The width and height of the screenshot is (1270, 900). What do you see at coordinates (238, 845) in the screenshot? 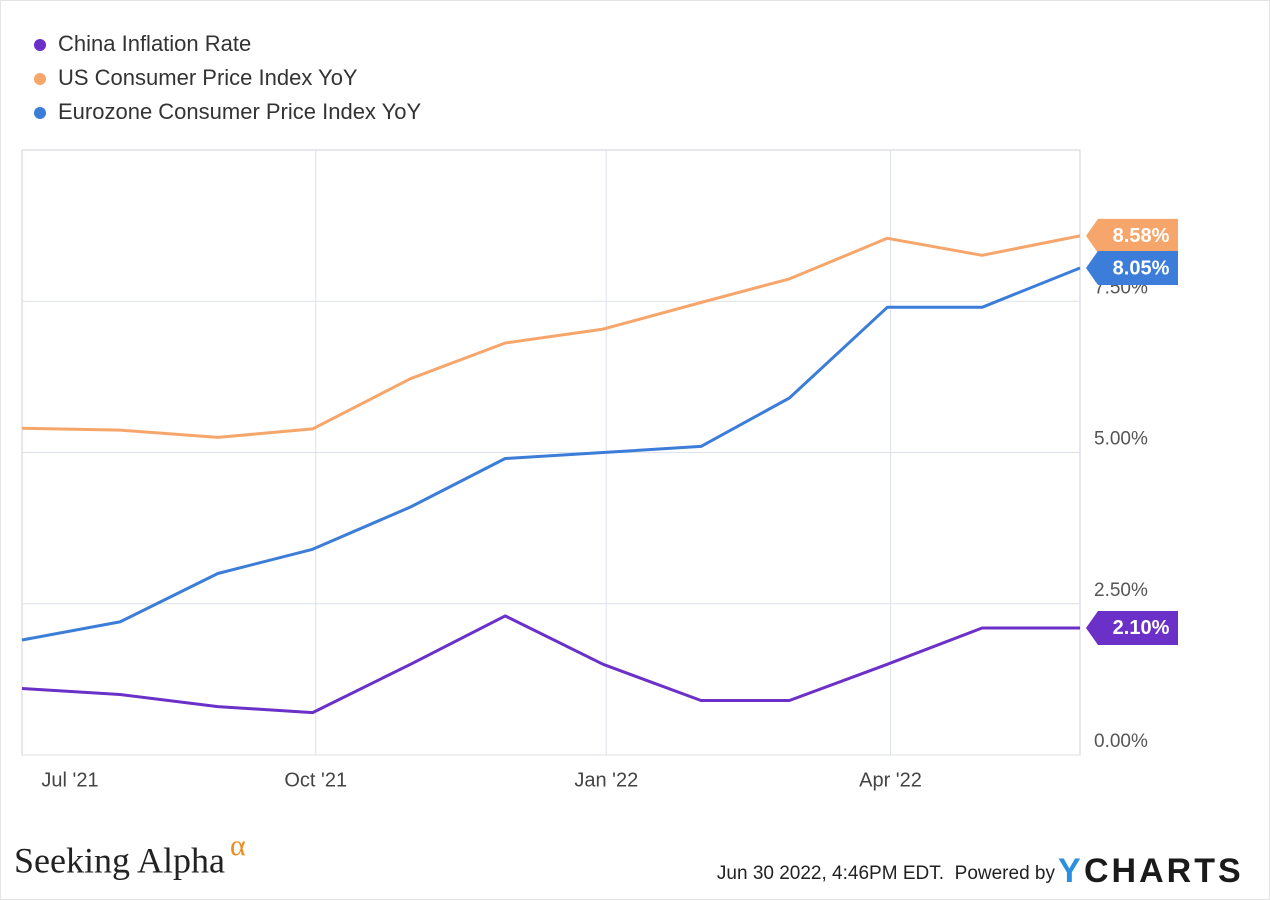
I see `brand-mark: α` at bounding box center [238, 845].